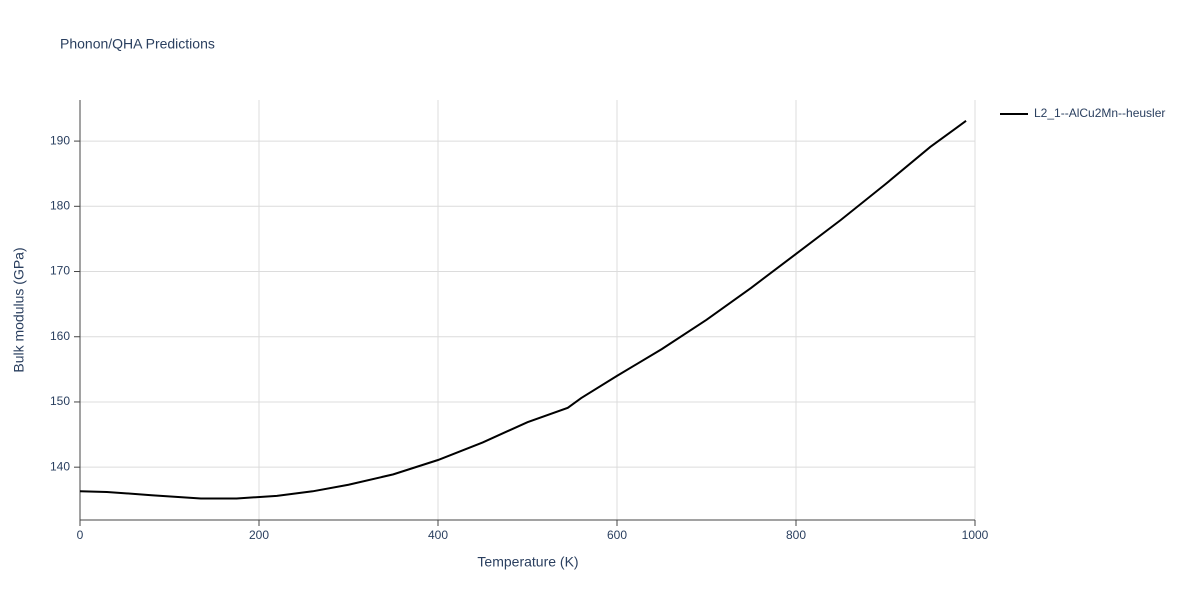  I want to click on y-tick-label: 190, so click(60, 140).